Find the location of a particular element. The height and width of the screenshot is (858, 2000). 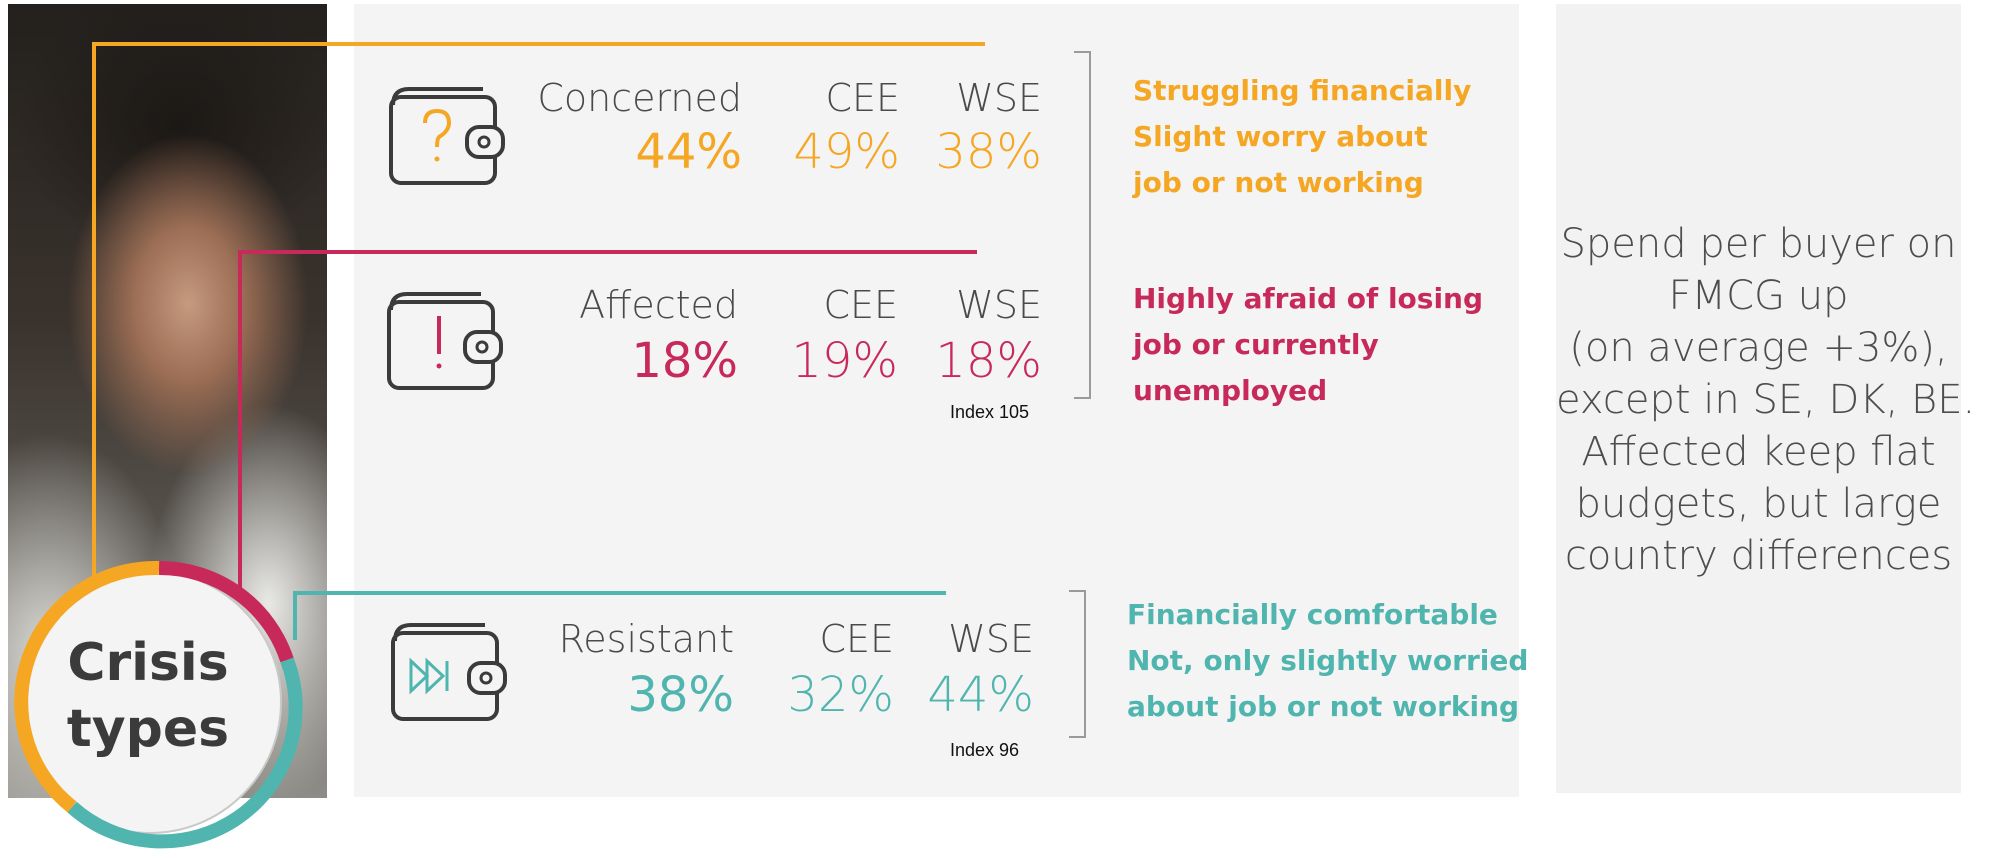

affected-cee-value: 19% is located at coordinates (844, 361).